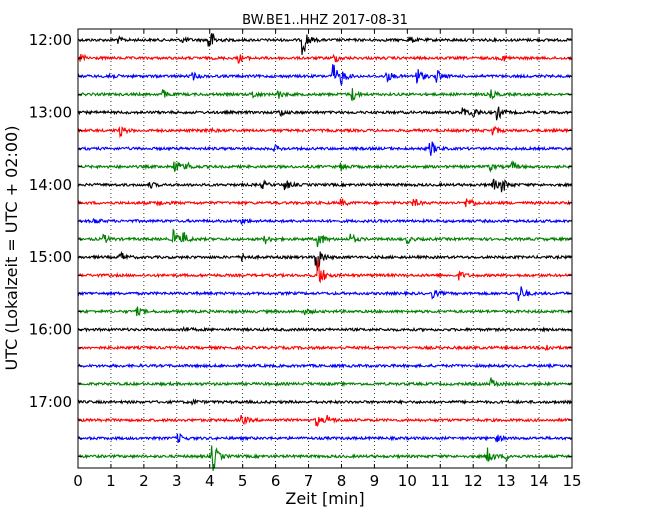 This screenshot has height=520, width=650. Describe the element at coordinates (11, 248) in the screenshot. I see `y-axis-label: UTC (Lokalzeit = UTC + 02:00)` at that location.